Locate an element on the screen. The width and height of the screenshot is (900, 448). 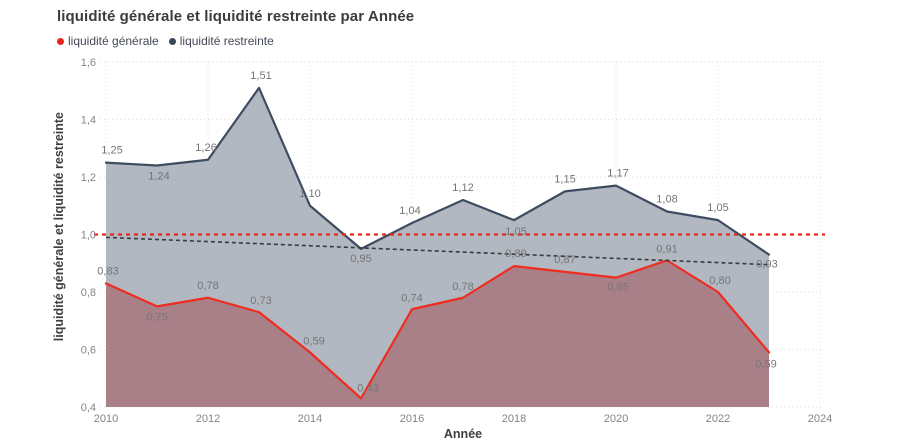
svg-text: 1,0 is located at coordinates (88, 236).